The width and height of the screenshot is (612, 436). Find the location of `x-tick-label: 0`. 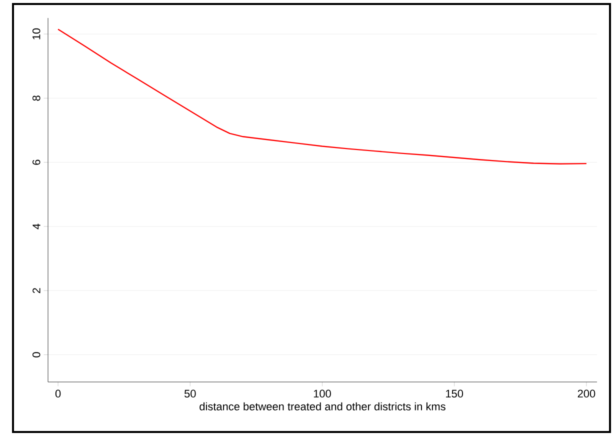

x-tick-label: 0 is located at coordinates (58, 394).